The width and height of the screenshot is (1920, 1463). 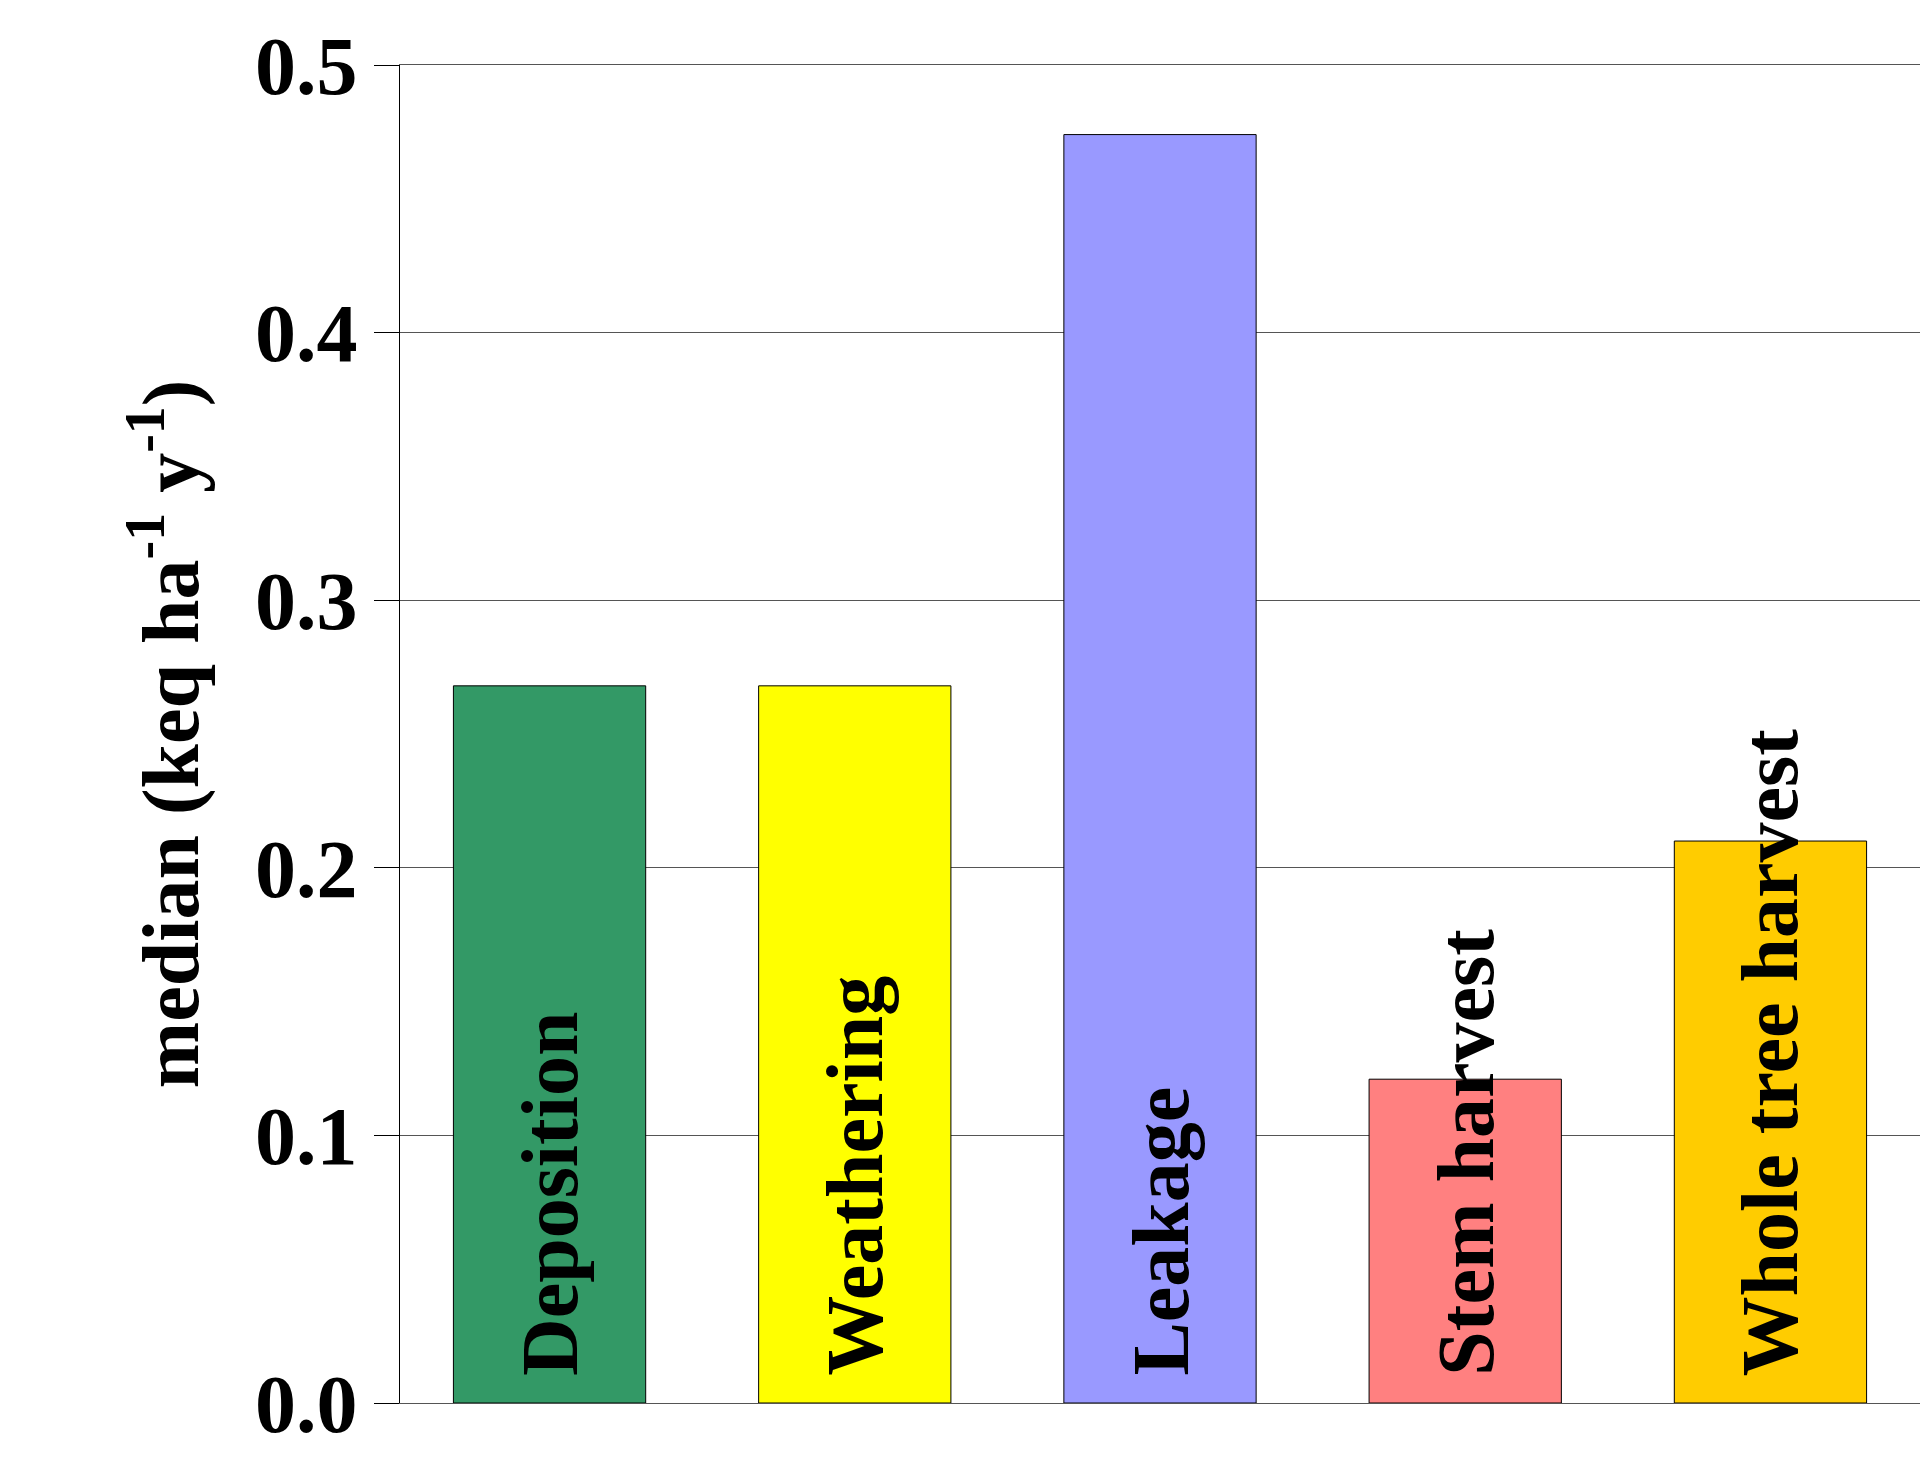 I want to click on x-tick-label: Leakage, so click(x=1160, y=1231).